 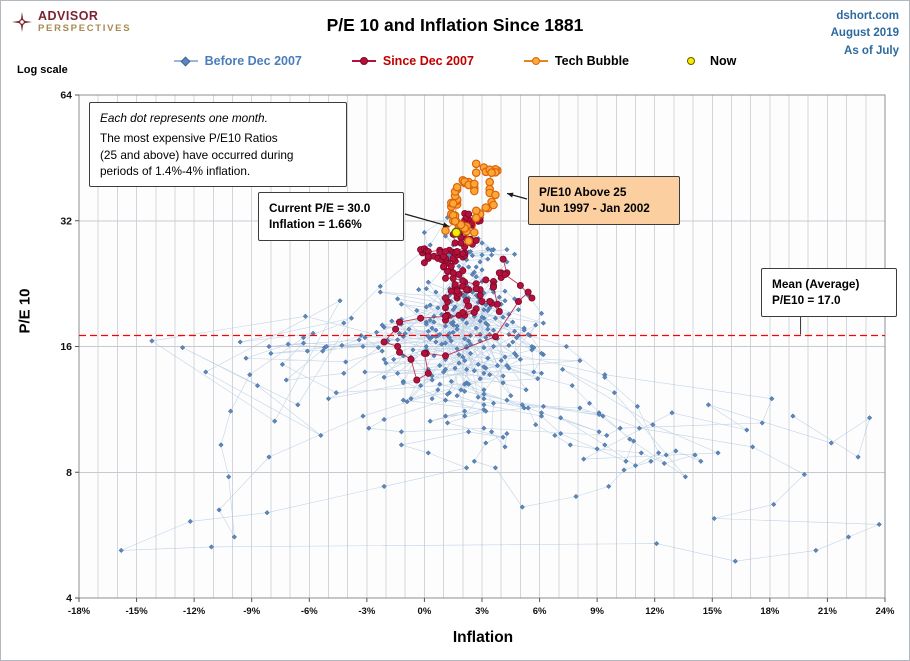 I want to click on svg-text: 15%, so click(x=713, y=611).